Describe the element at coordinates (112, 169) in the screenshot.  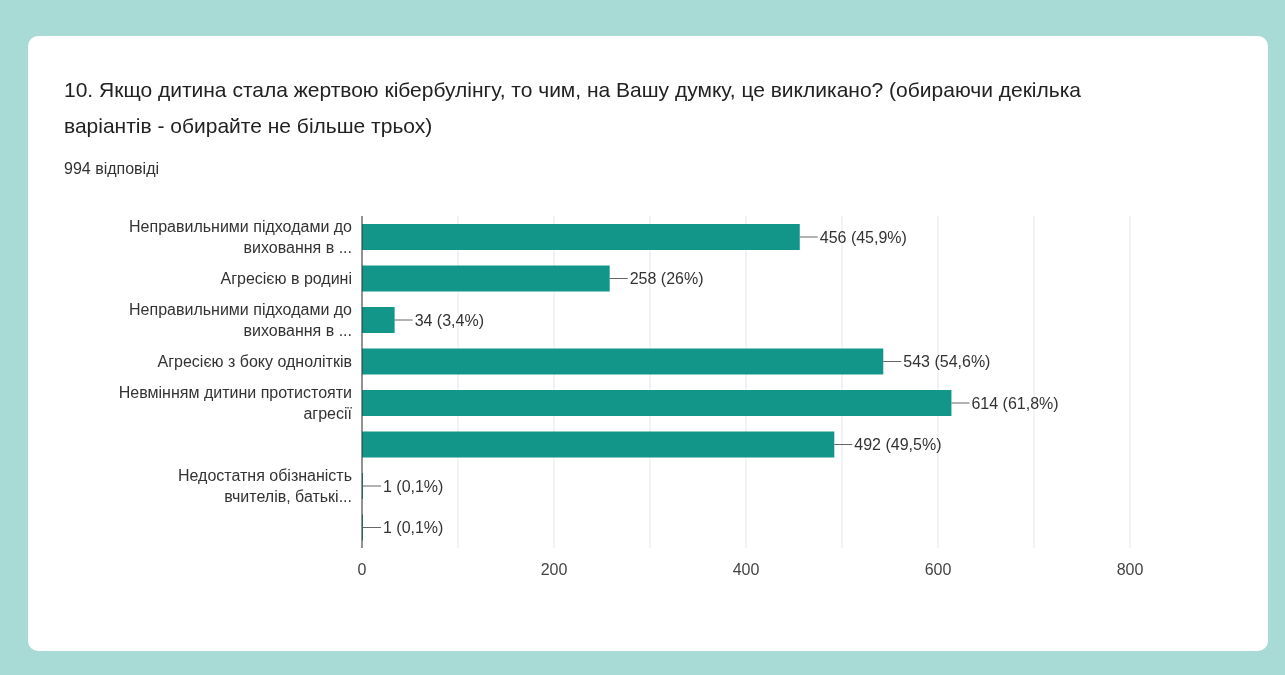
I see `text: 994 відповіді` at that location.